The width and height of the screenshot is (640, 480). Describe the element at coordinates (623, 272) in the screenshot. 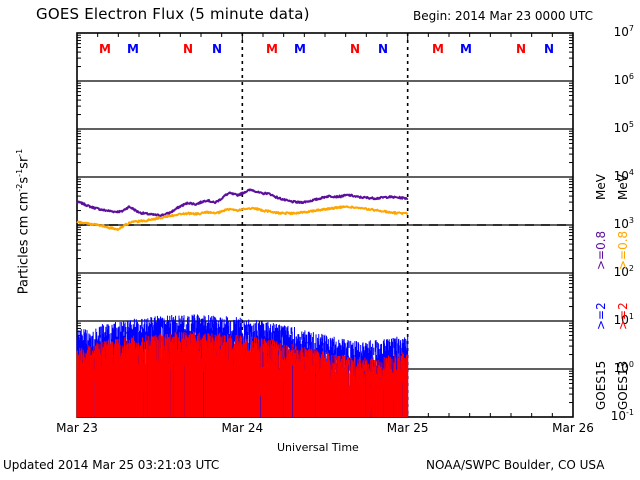

I see `y-tick-label: 10²` at that location.